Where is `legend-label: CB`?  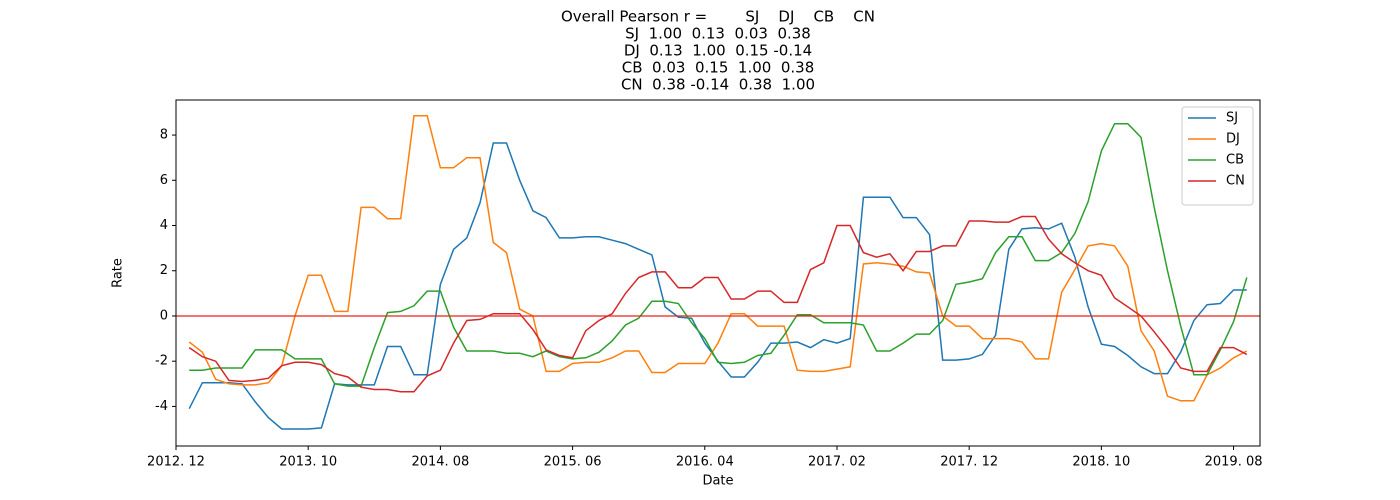
legend-label: CB is located at coordinates (1235, 160).